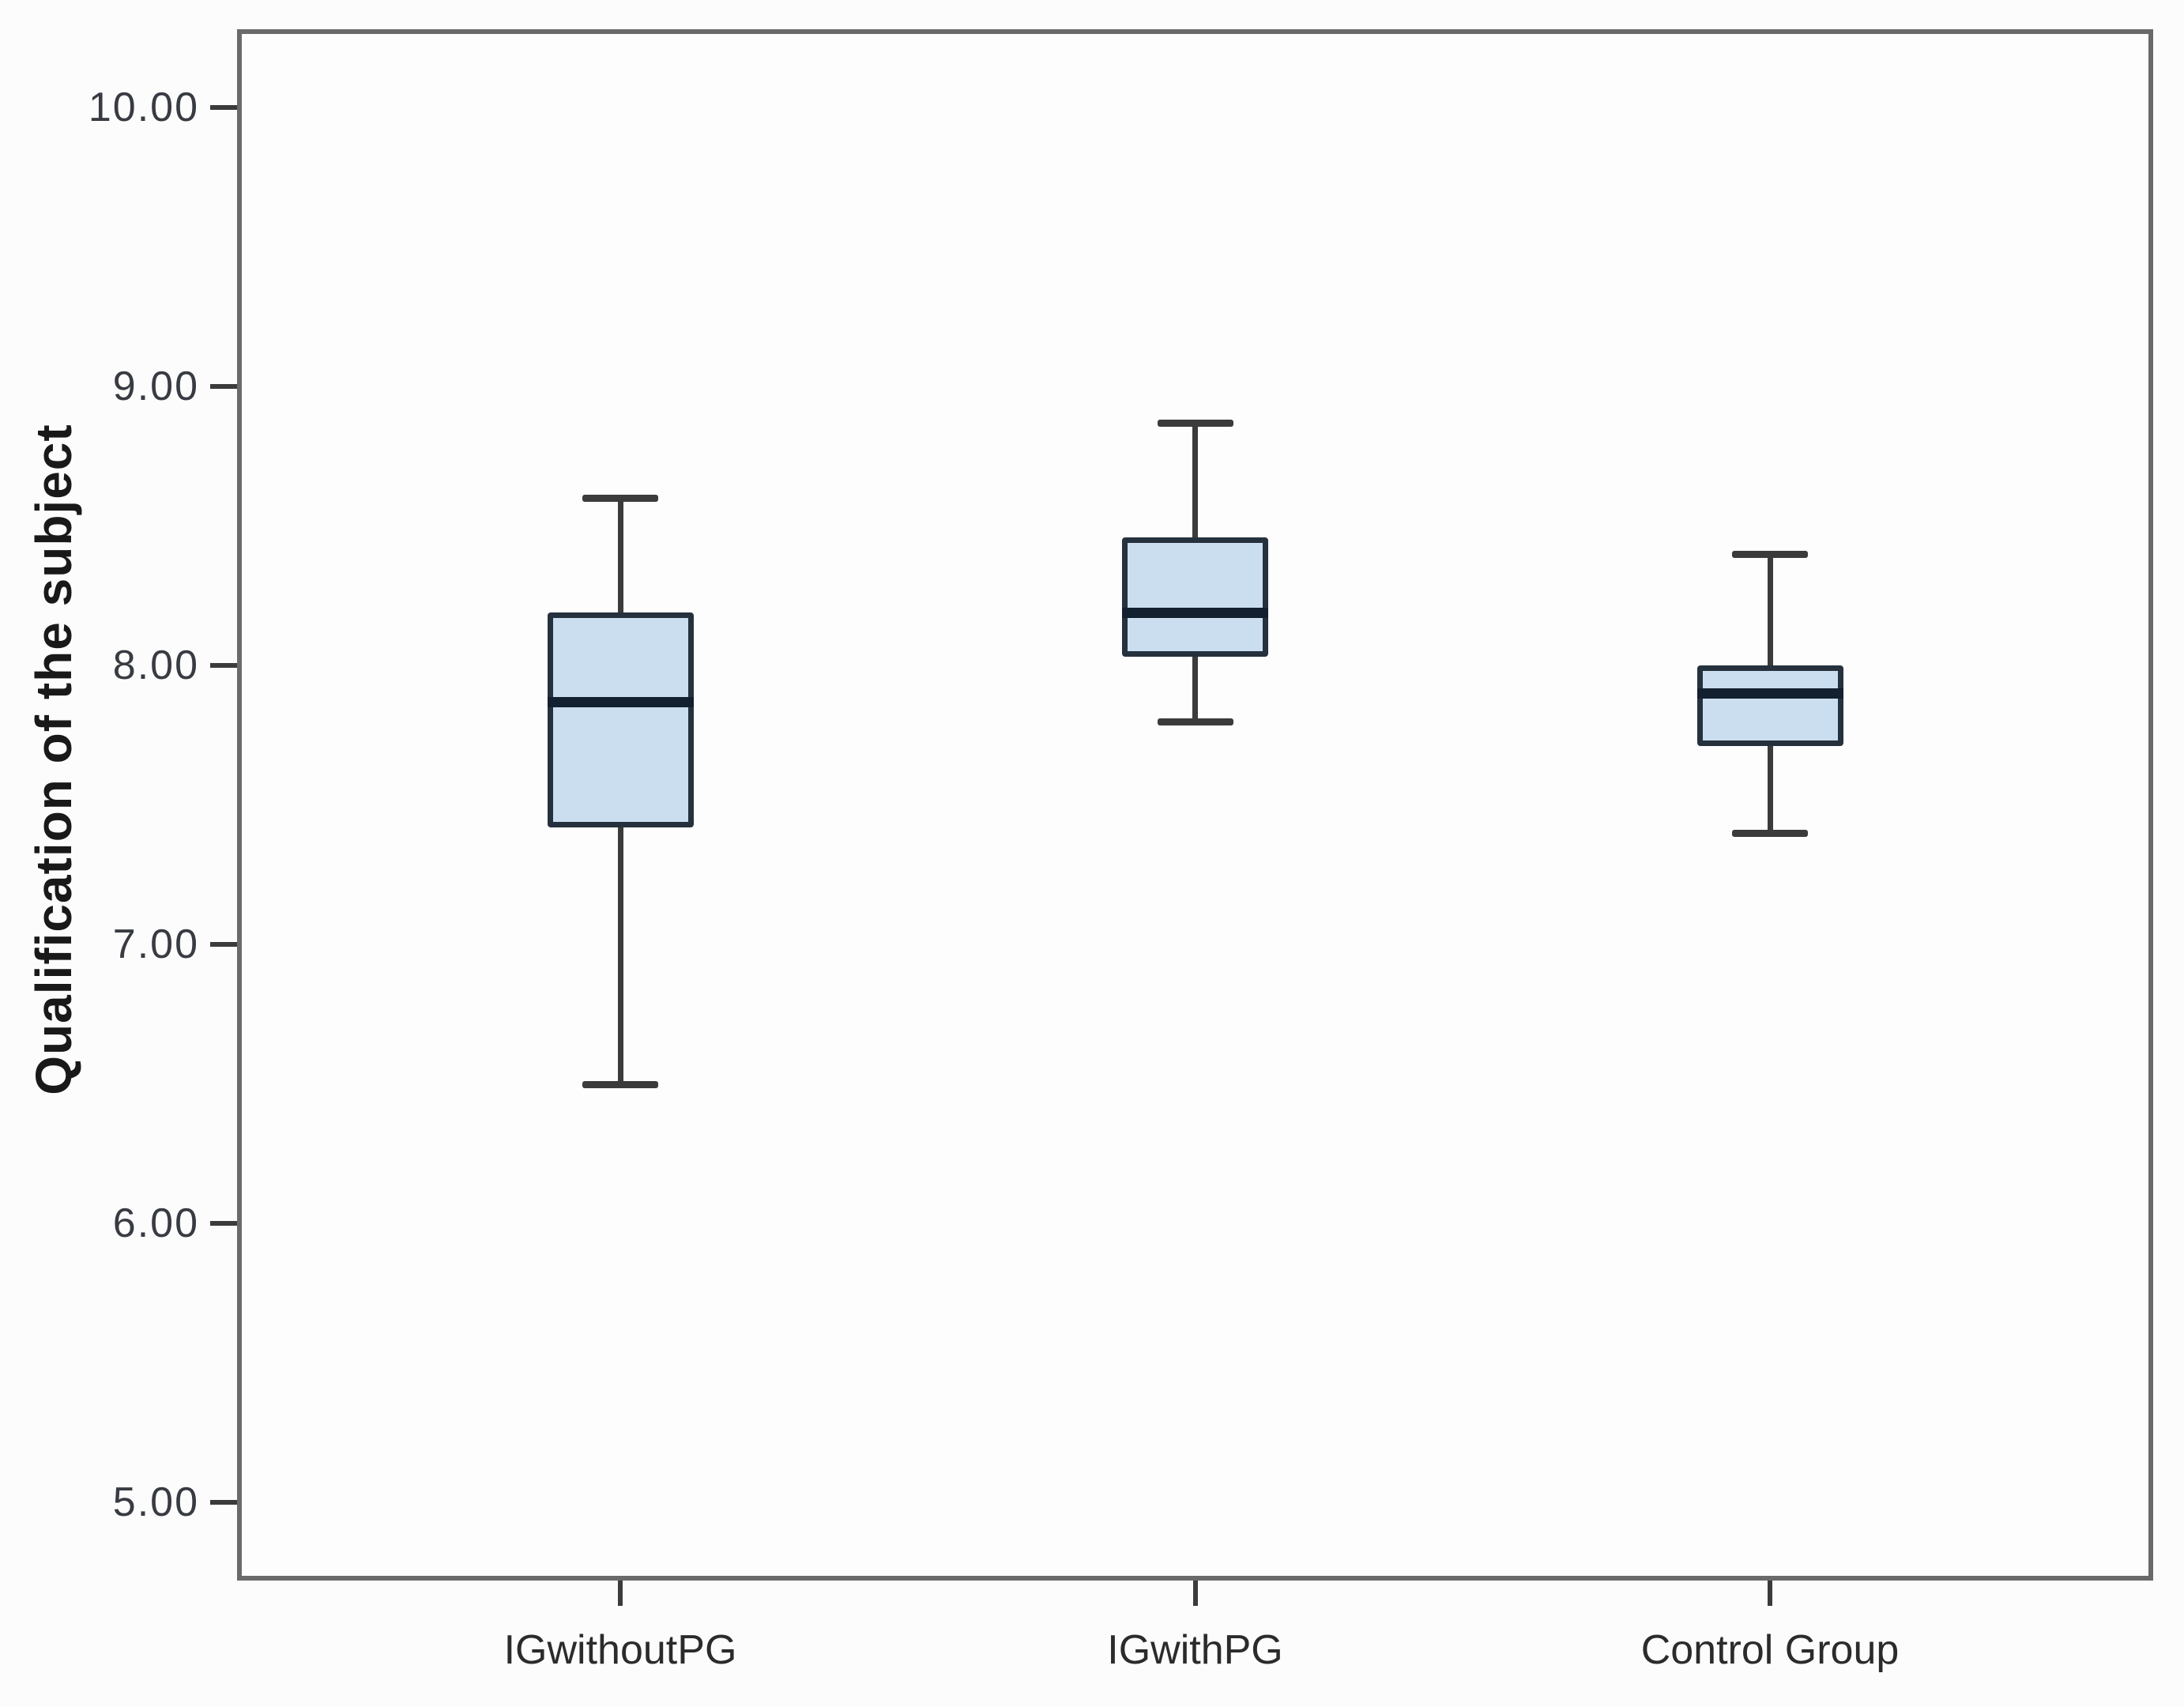 The image size is (2184, 1707). Describe the element at coordinates (155, 1502) in the screenshot. I see `y-axis-tick-label: 5.00` at that location.